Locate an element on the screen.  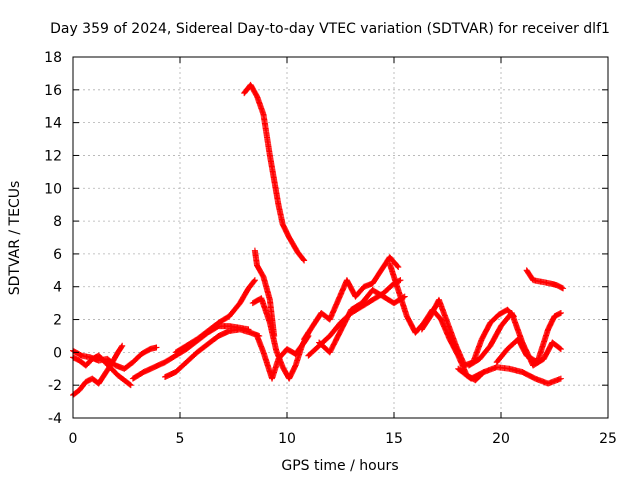
y-tick-label: 4 is located at coordinates (57, 288).